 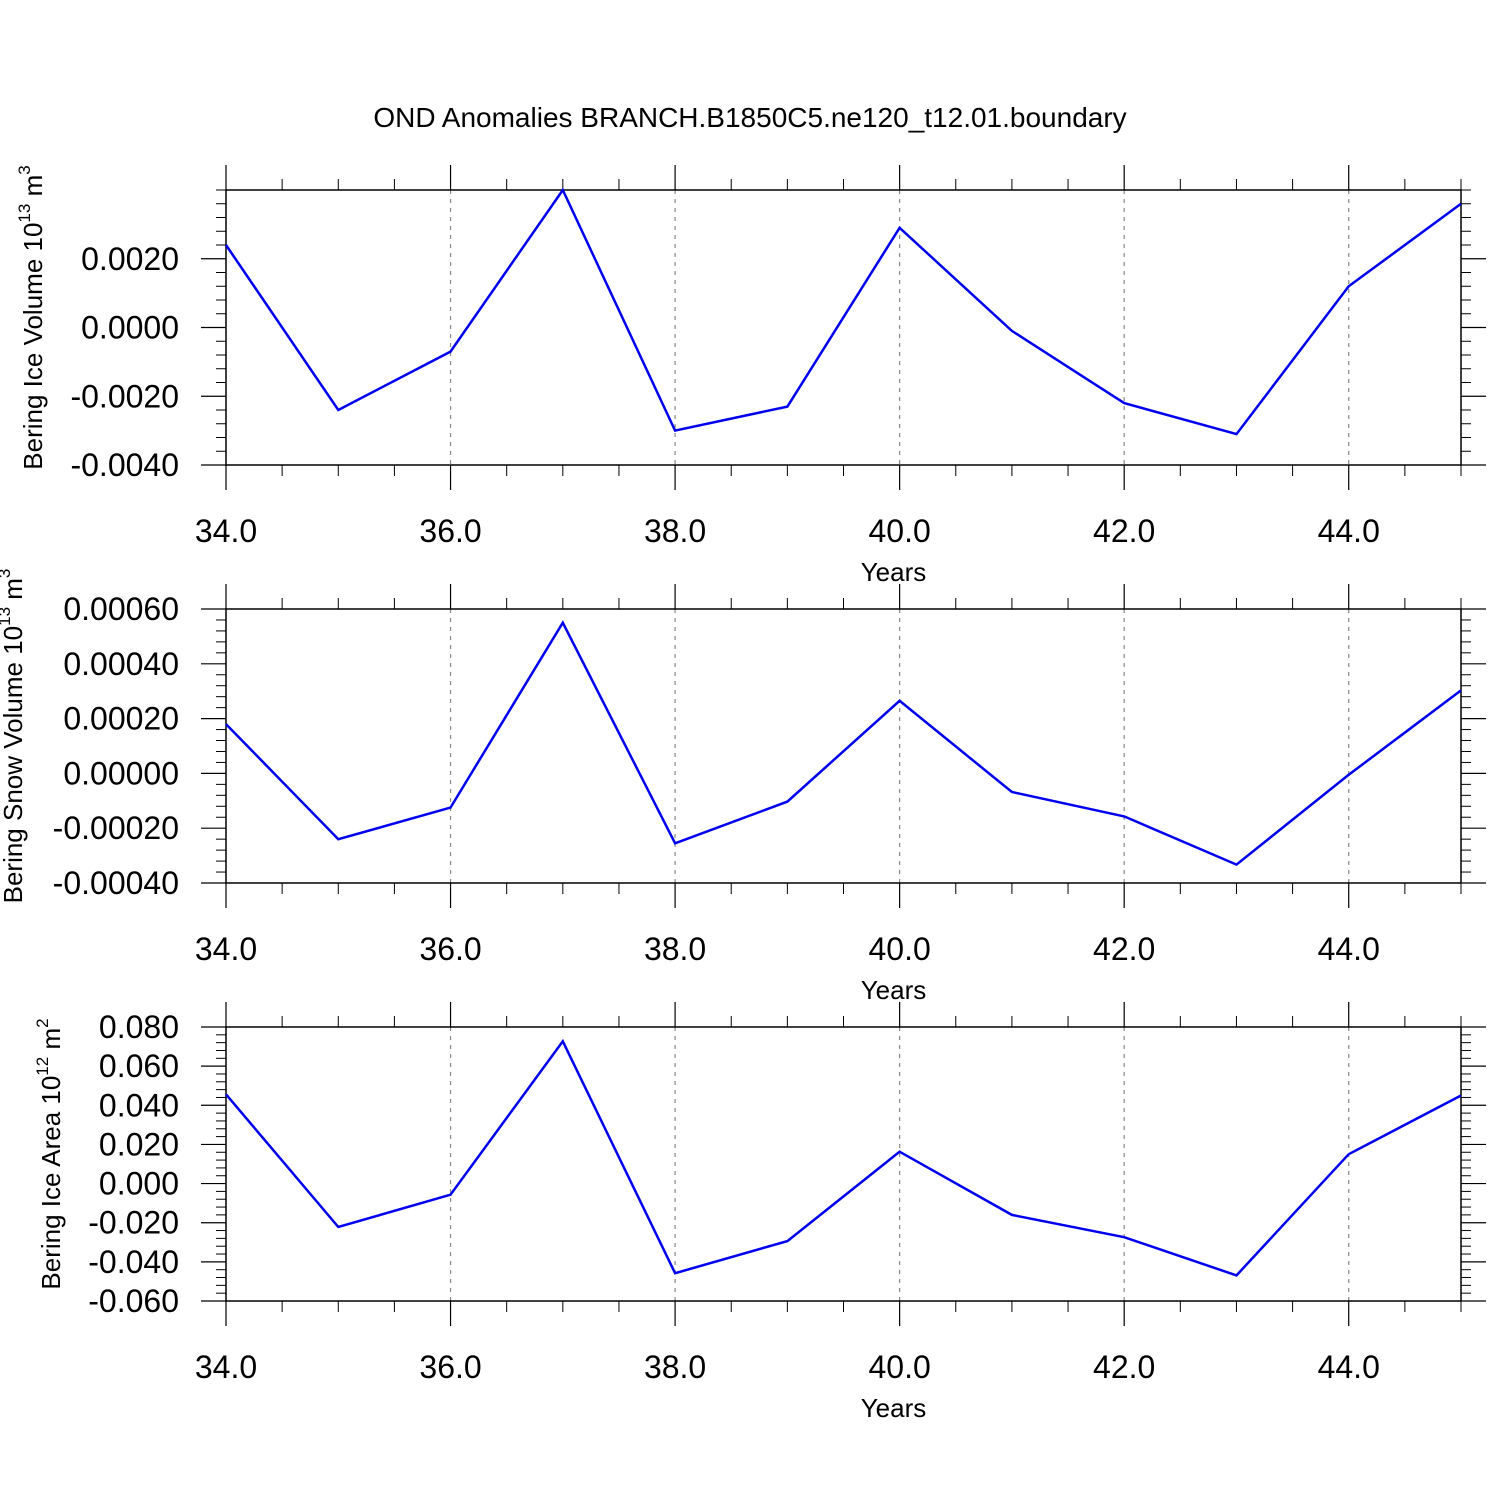 I want to click on y-tick-label: 0.00000, so click(x=121, y=773).